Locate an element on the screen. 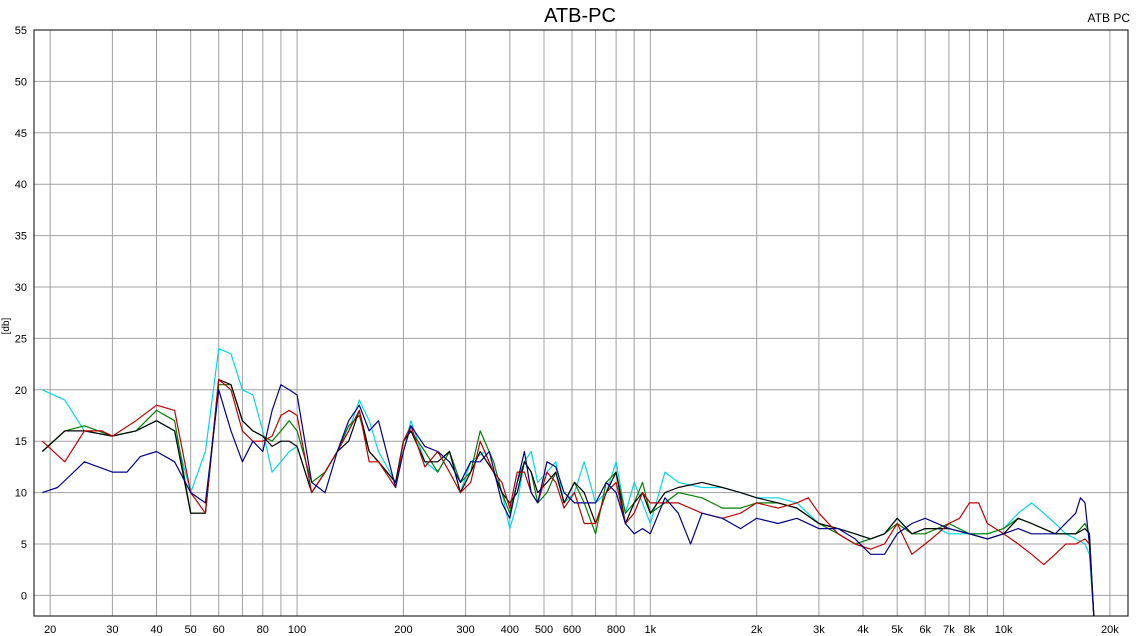  x-tick-label: 20 is located at coordinates (50, 630).